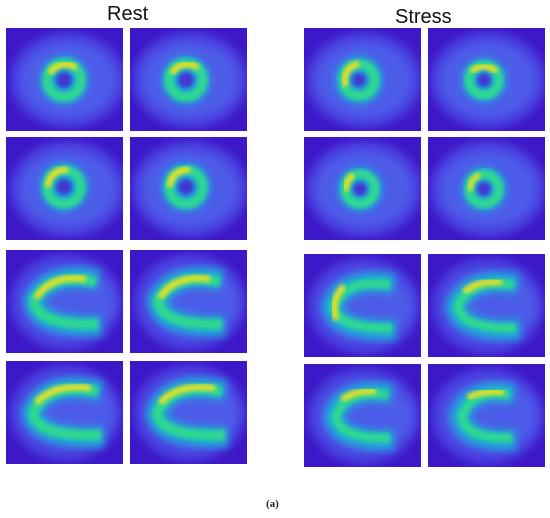 The height and width of the screenshot is (518, 550). What do you see at coordinates (128, 14) in the screenshot?
I see `rest-heading: Rest` at bounding box center [128, 14].